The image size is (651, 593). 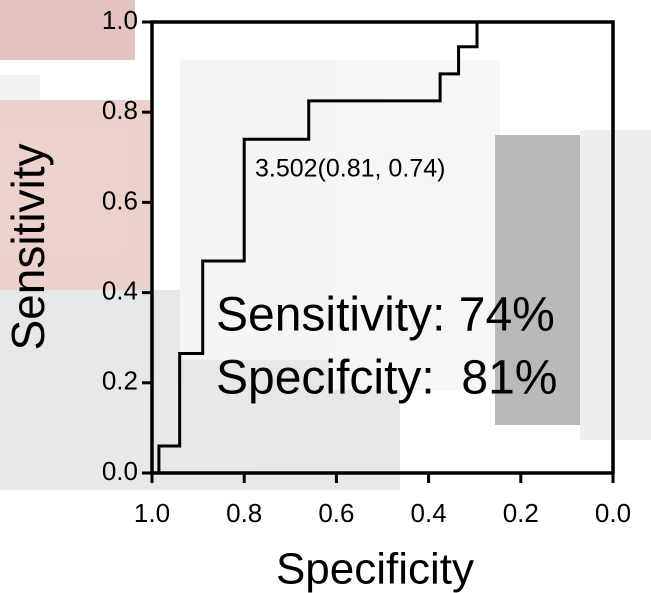 What do you see at coordinates (336, 513) in the screenshot?
I see `x-tick-label: 0.6` at bounding box center [336, 513].